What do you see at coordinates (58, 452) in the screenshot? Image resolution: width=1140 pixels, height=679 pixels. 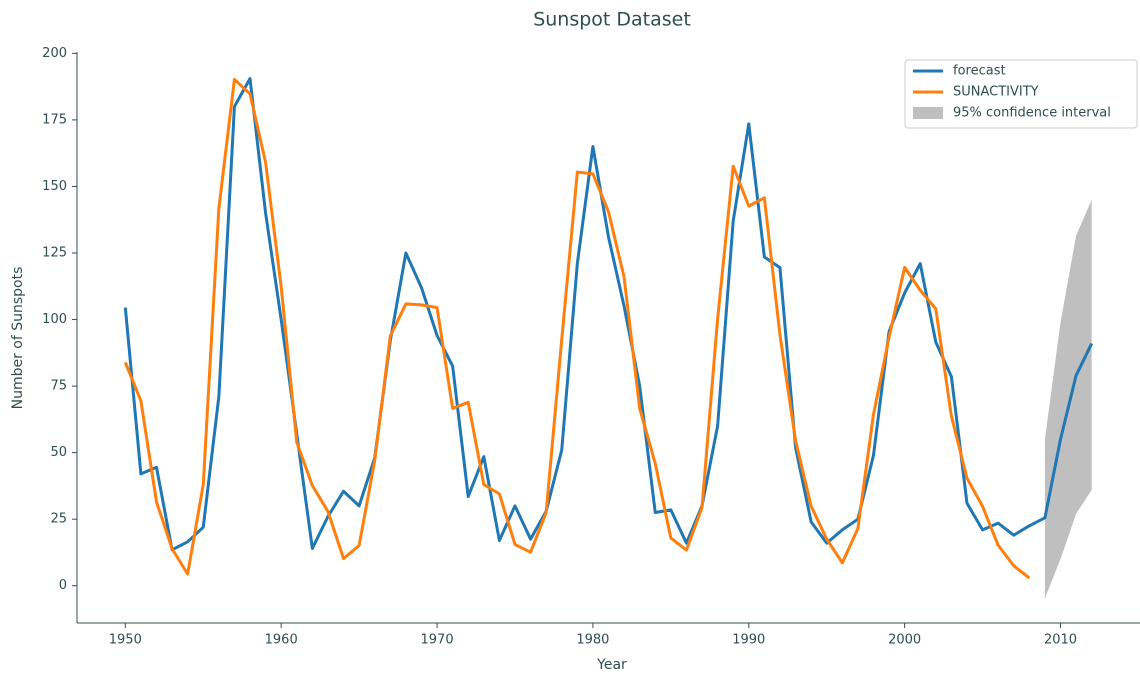 I see `y-tick-label: 50` at bounding box center [58, 452].